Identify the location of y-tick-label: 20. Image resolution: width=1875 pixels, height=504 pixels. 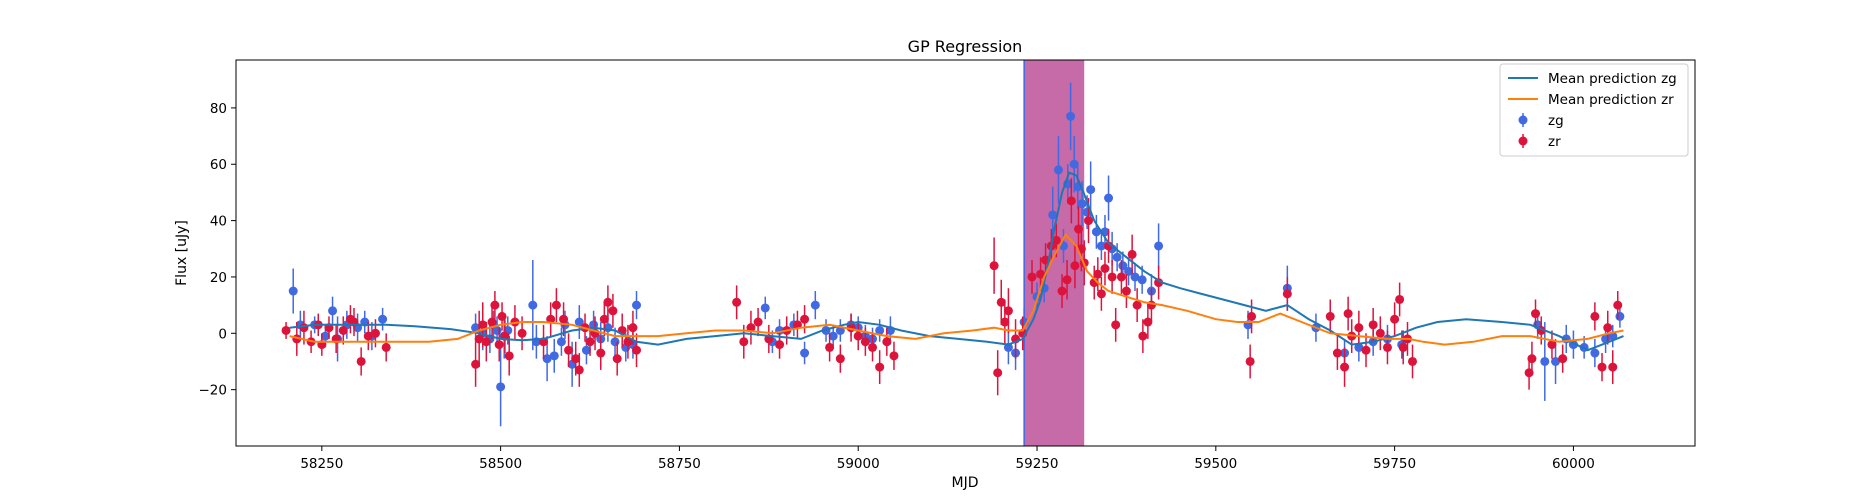
(218, 278).